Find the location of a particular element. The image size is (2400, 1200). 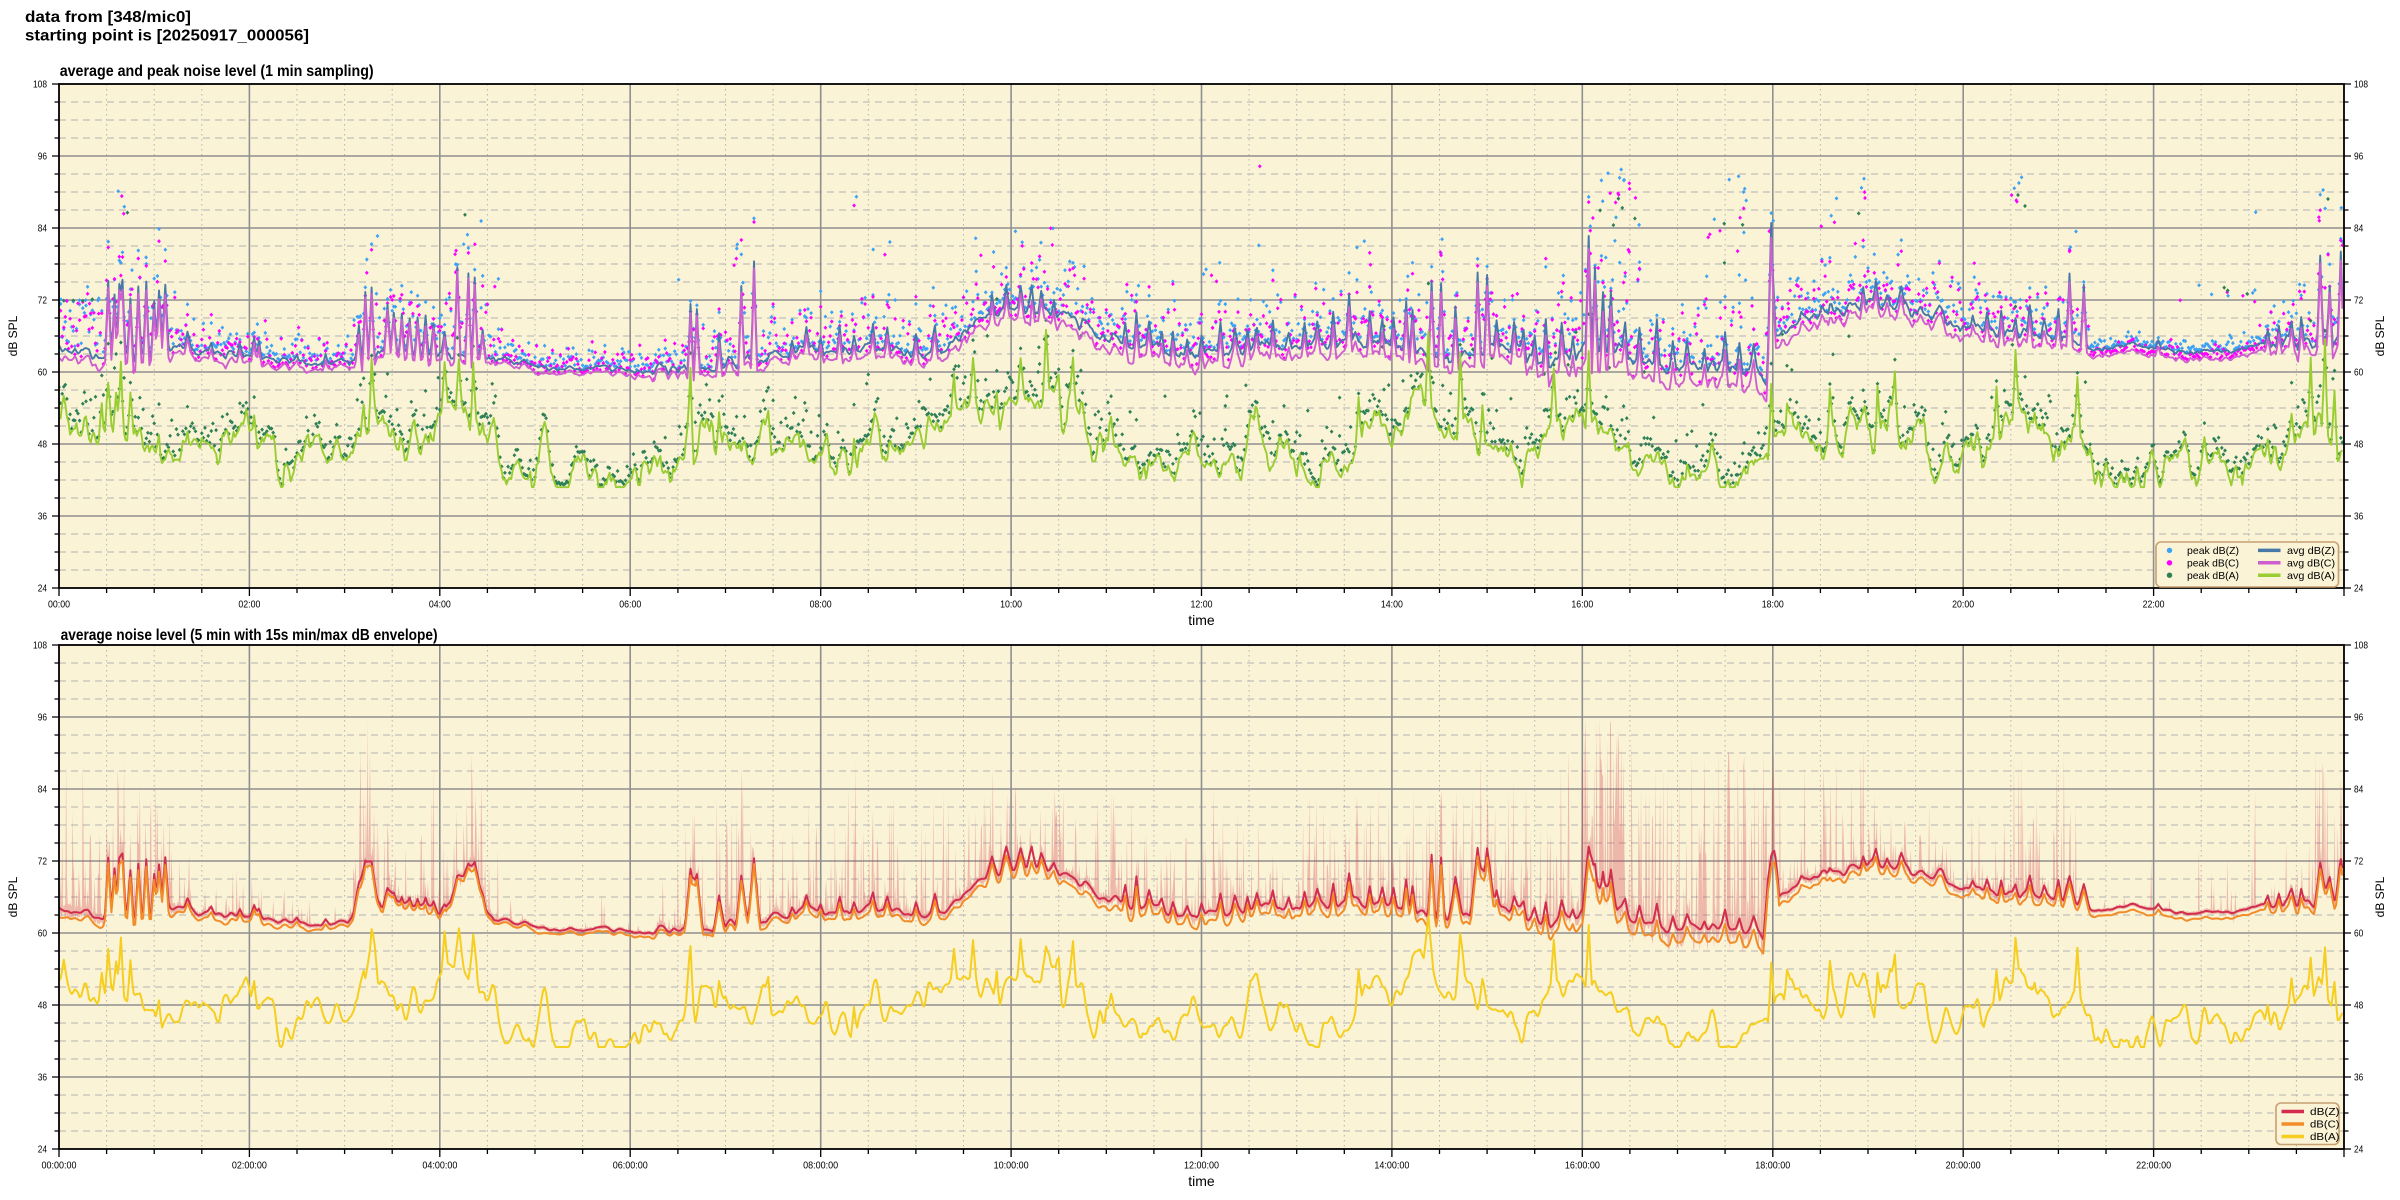

svg-text: avg dB(A) is located at coordinates (2311, 576).